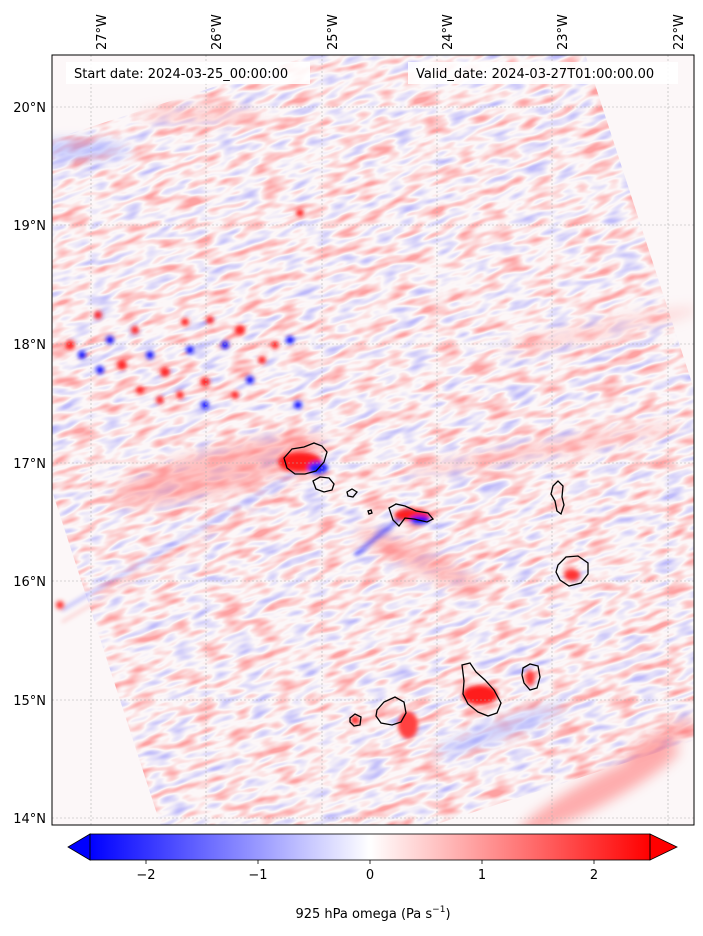 The height and width of the screenshot is (936, 703). What do you see at coordinates (391, 711) in the screenshot?
I see `island-fogo` at bounding box center [391, 711].